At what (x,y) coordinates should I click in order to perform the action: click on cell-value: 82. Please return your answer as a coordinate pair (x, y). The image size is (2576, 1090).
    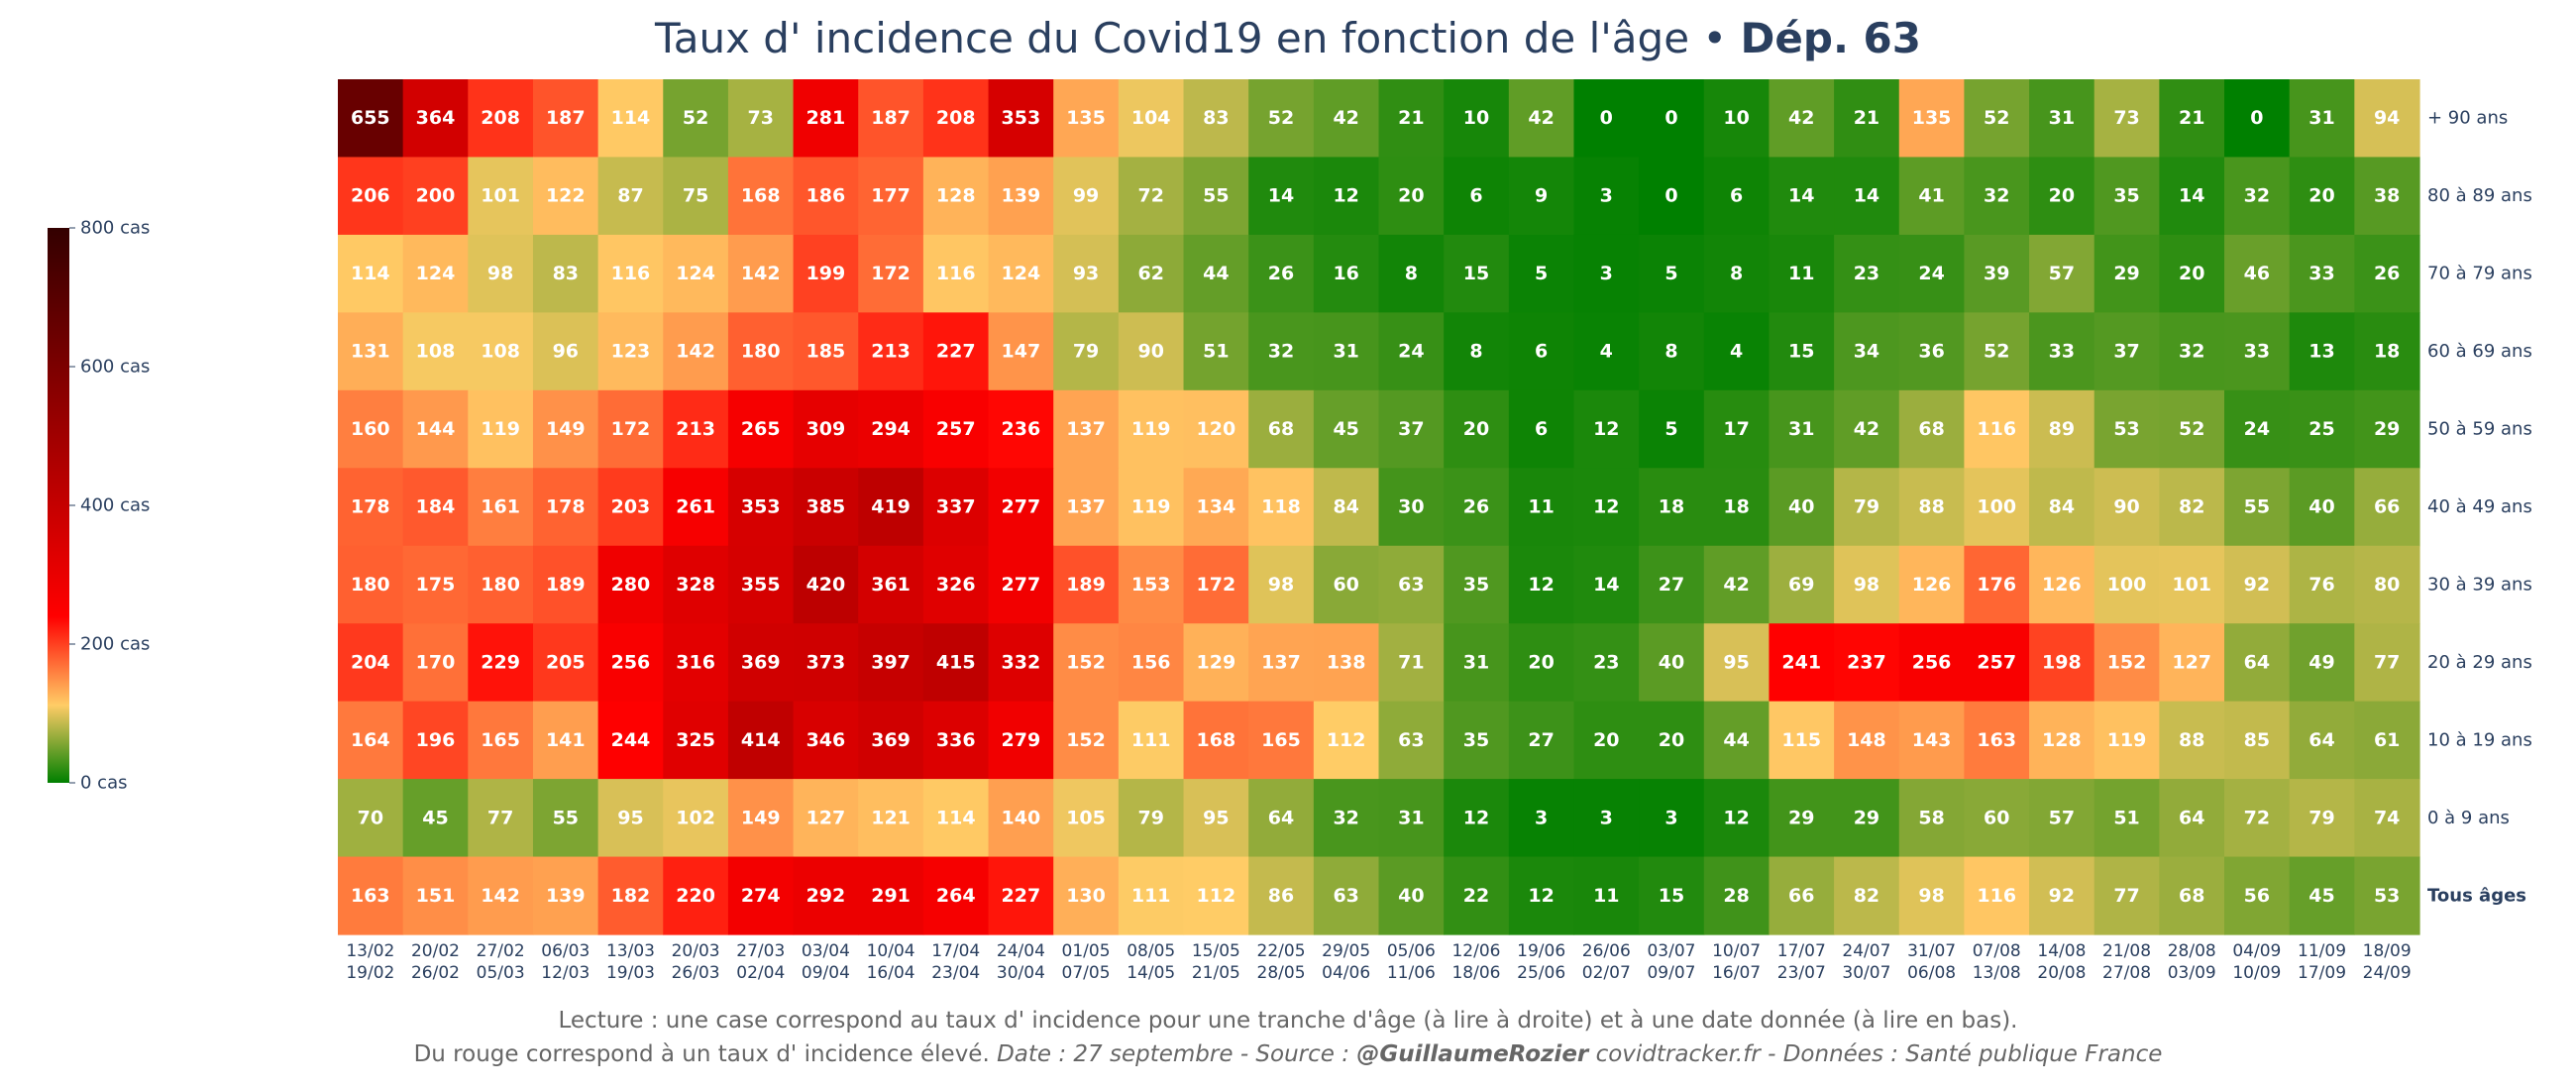
    Looking at the image, I should click on (2191, 507).